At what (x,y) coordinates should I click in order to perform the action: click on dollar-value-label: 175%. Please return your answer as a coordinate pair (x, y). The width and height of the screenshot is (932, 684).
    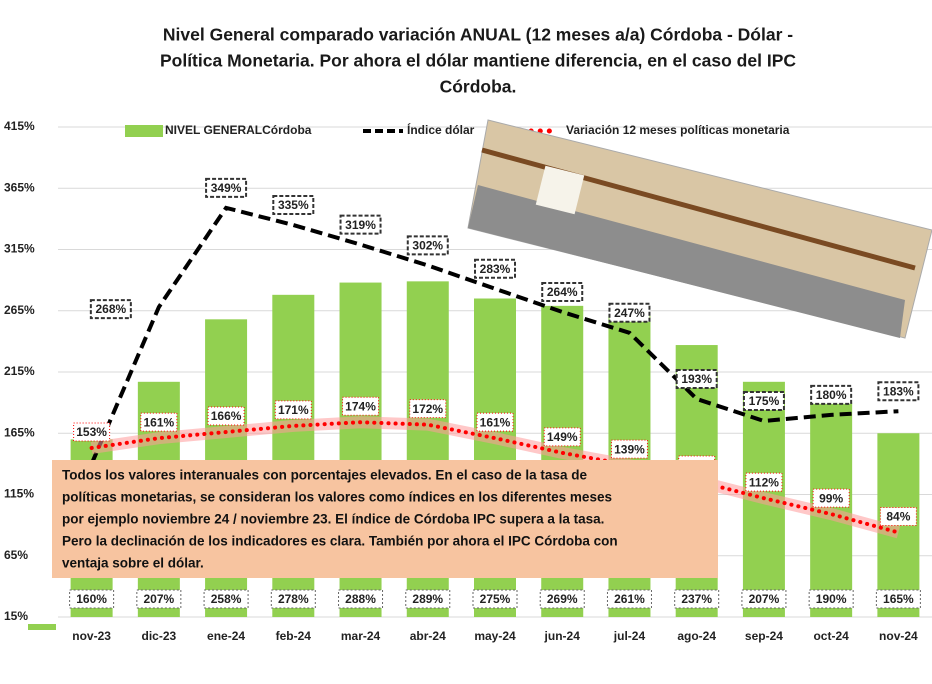
    Looking at the image, I should click on (764, 401).